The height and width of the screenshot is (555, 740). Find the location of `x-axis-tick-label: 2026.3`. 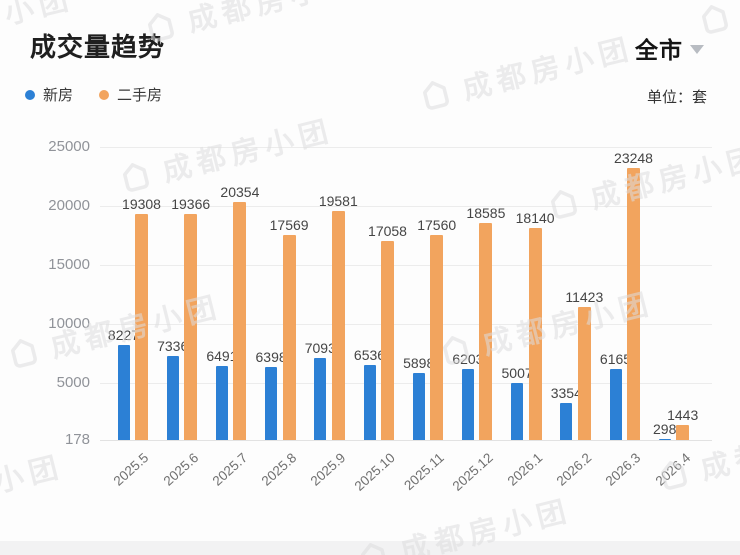

x-axis-tick-label: 2026.3 is located at coordinates (623, 469).